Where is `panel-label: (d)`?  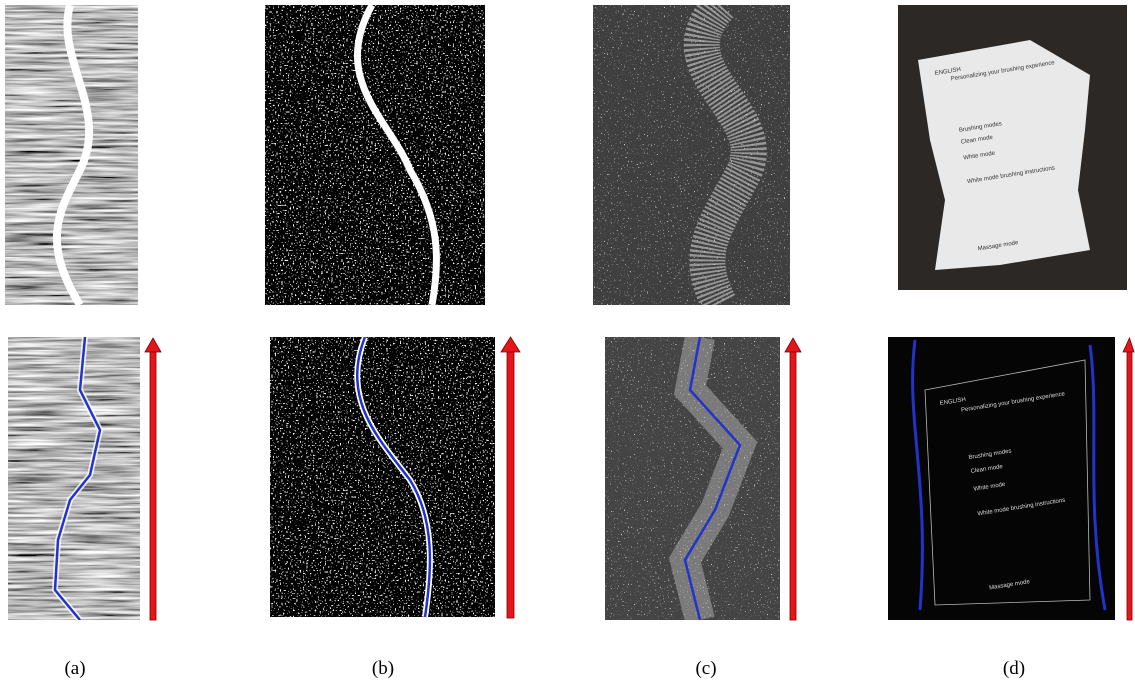 panel-label: (d) is located at coordinates (1014, 668).